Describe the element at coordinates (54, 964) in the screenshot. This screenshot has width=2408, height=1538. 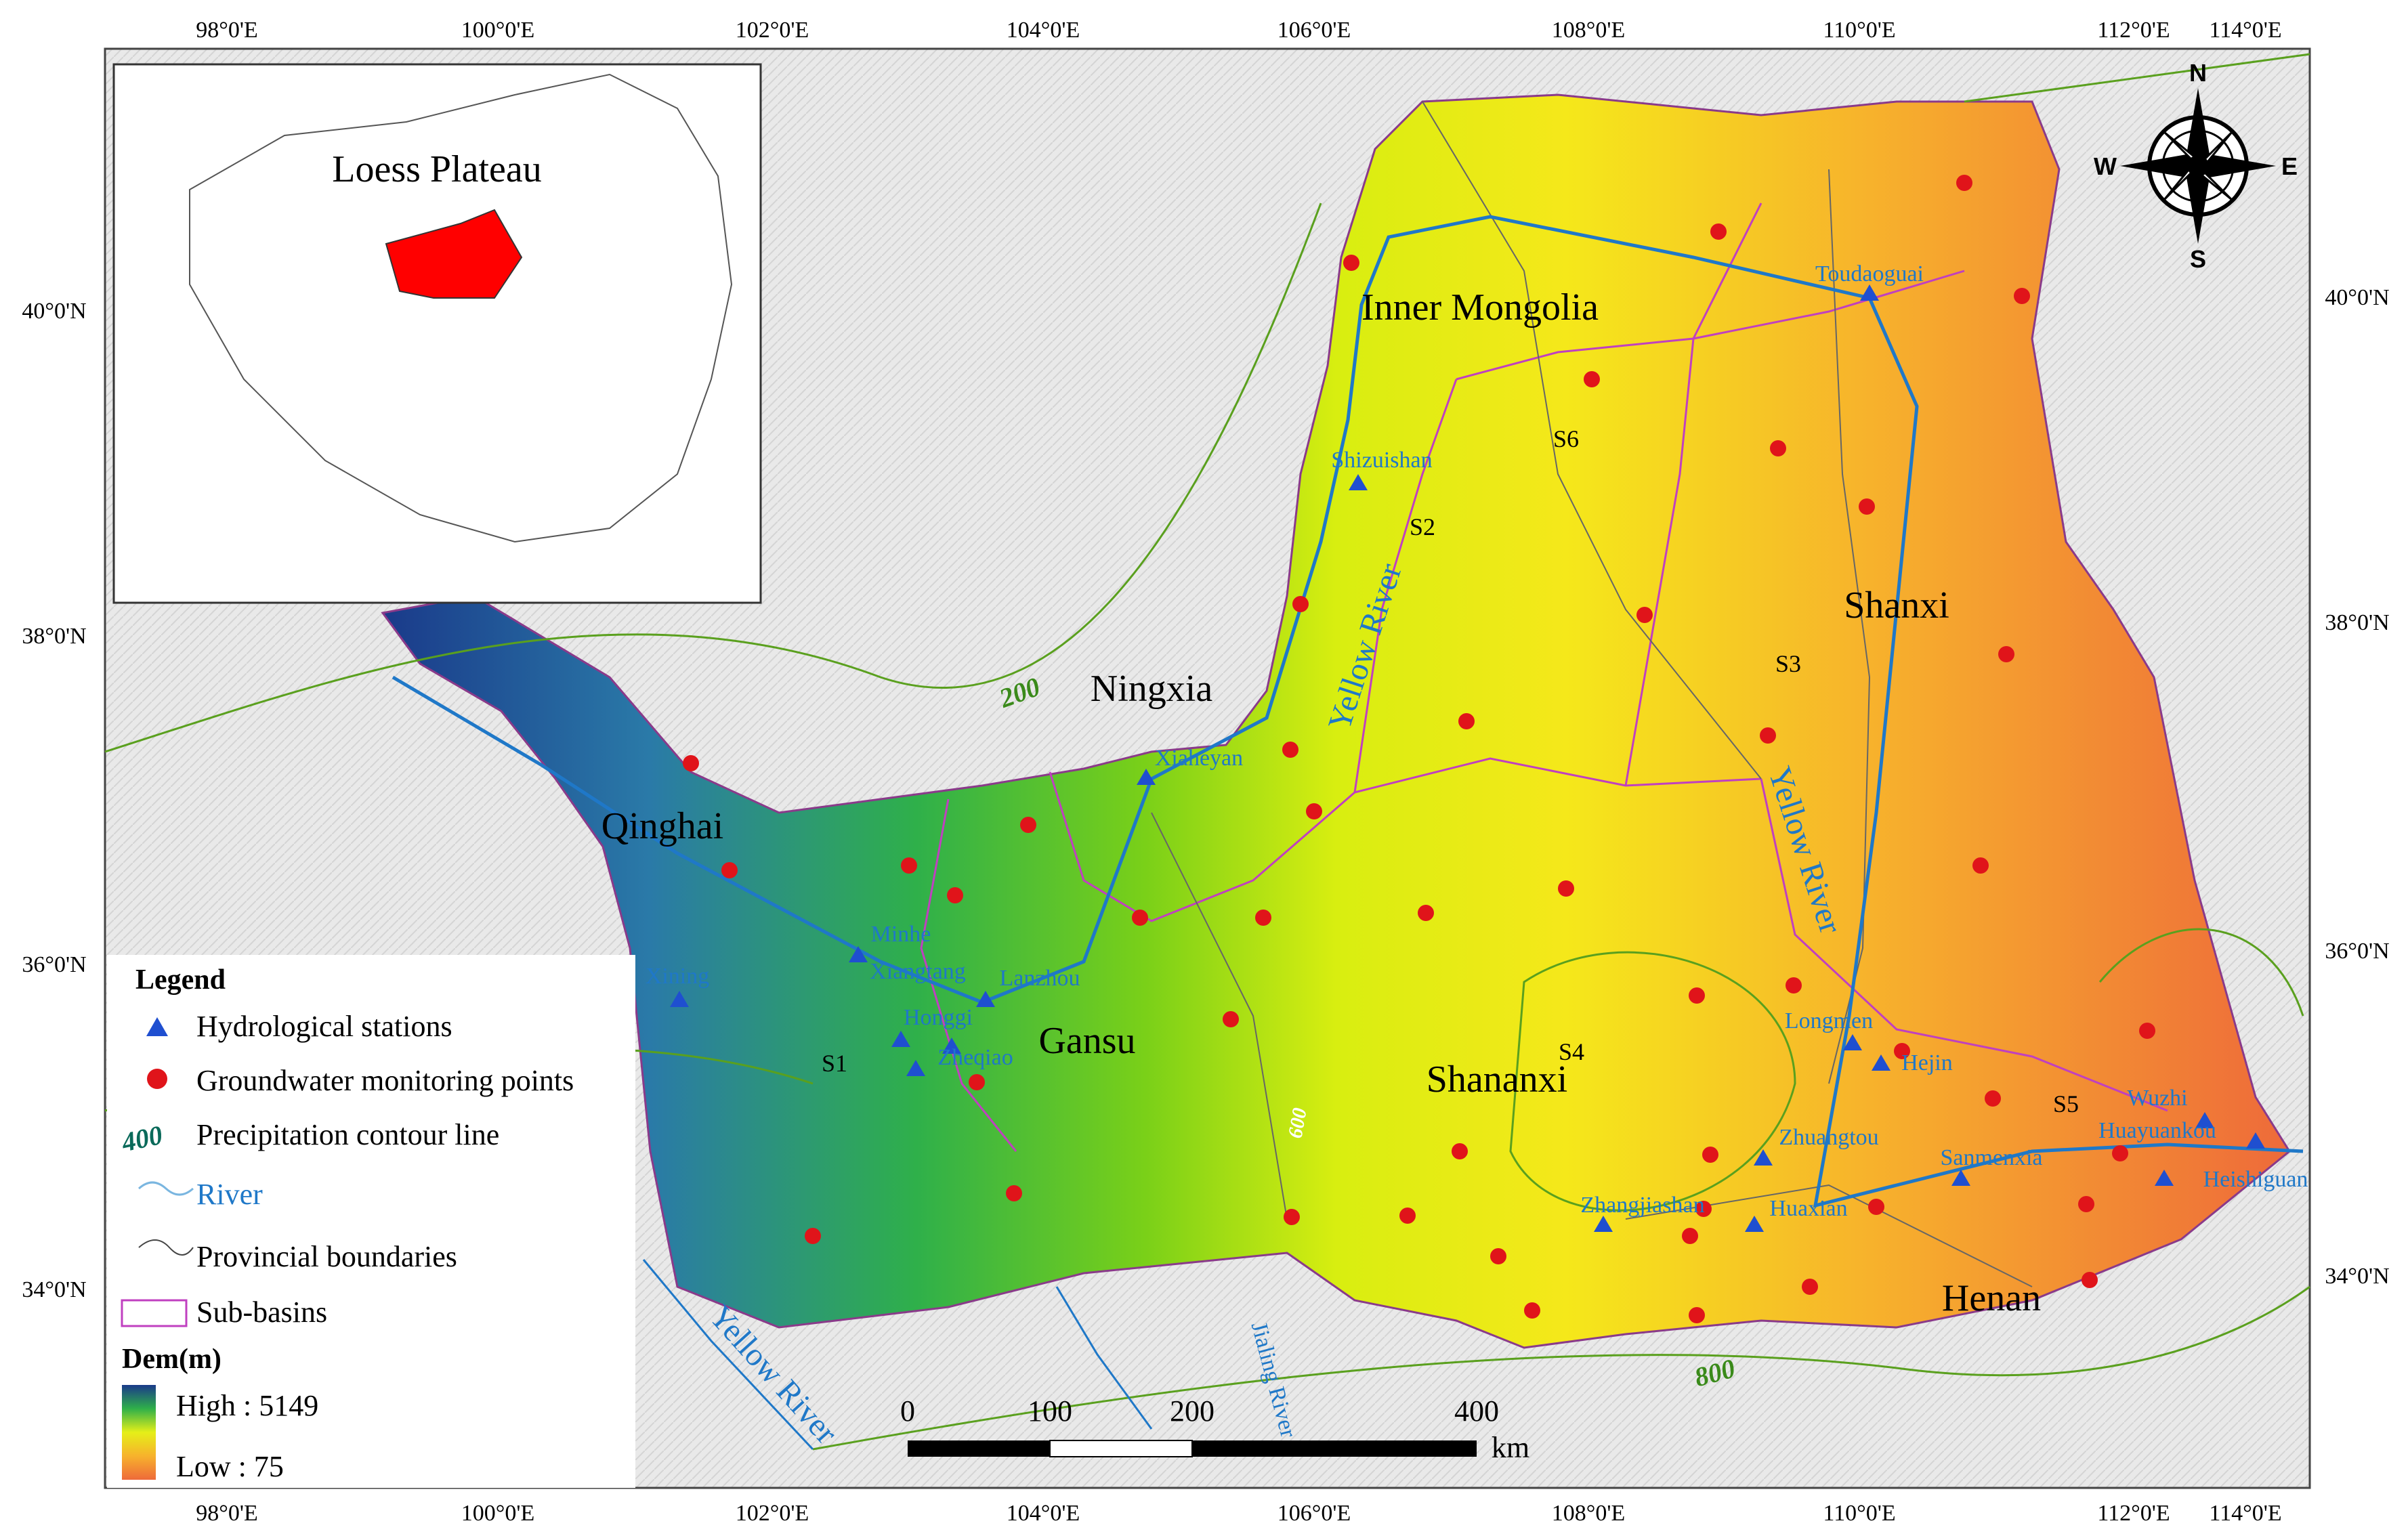
I see `left-tick: 36°0'N` at that location.